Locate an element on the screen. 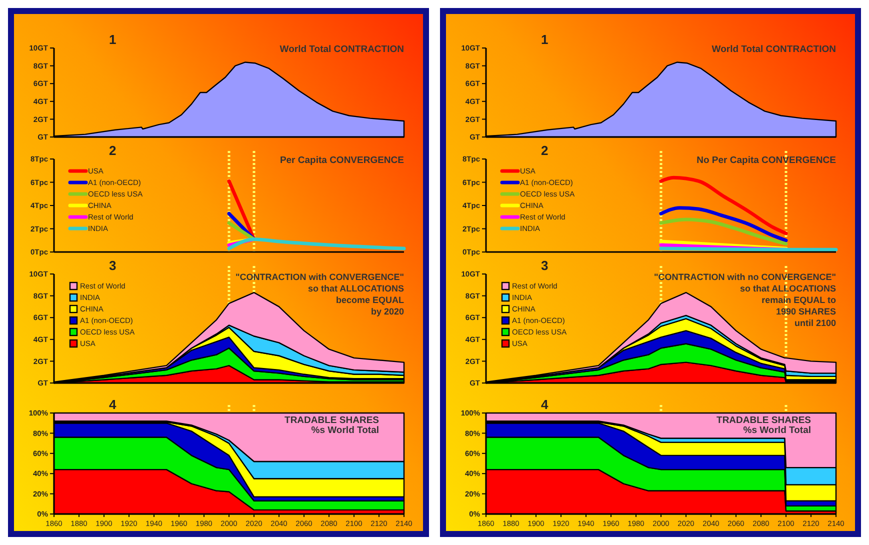 The height and width of the screenshot is (545, 869). annotation: "CONTRACTION with no CONVERGENCE" is located at coordinates (745, 277).